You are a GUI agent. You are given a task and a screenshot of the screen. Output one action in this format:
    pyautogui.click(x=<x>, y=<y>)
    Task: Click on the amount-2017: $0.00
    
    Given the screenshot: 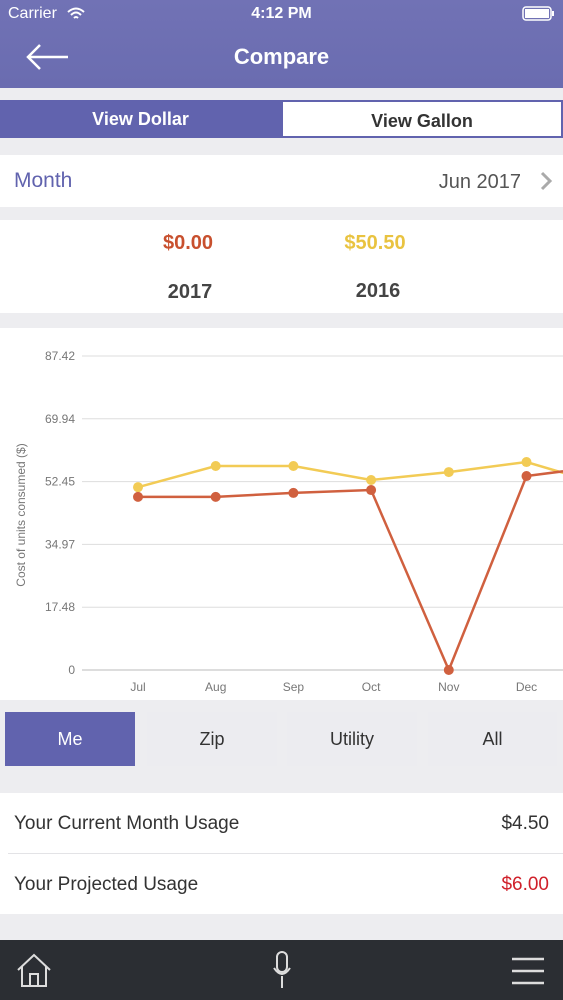 What is the action you would take?
    pyautogui.click(x=188, y=243)
    